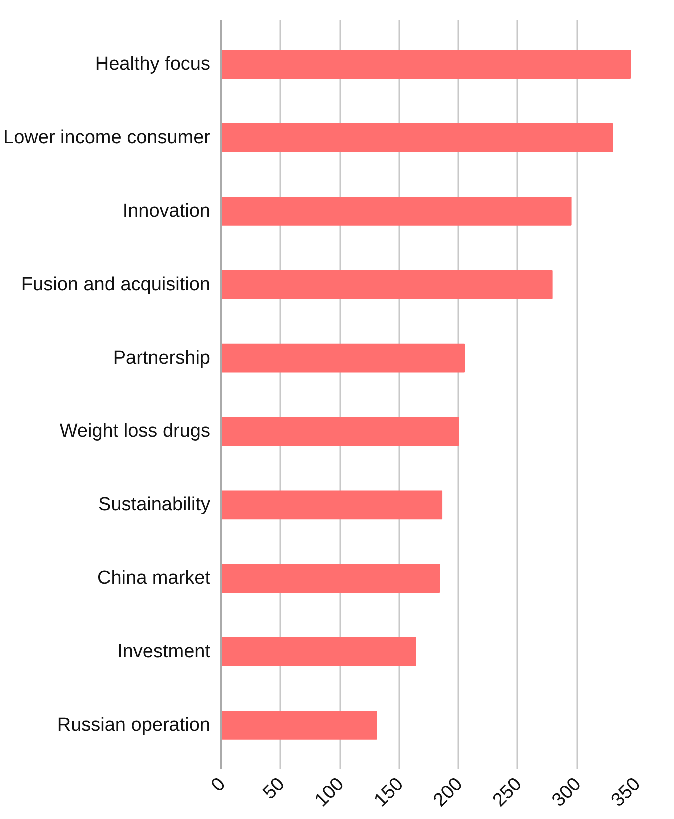  I want to click on y-tick-label: Sustainability, so click(154, 505).